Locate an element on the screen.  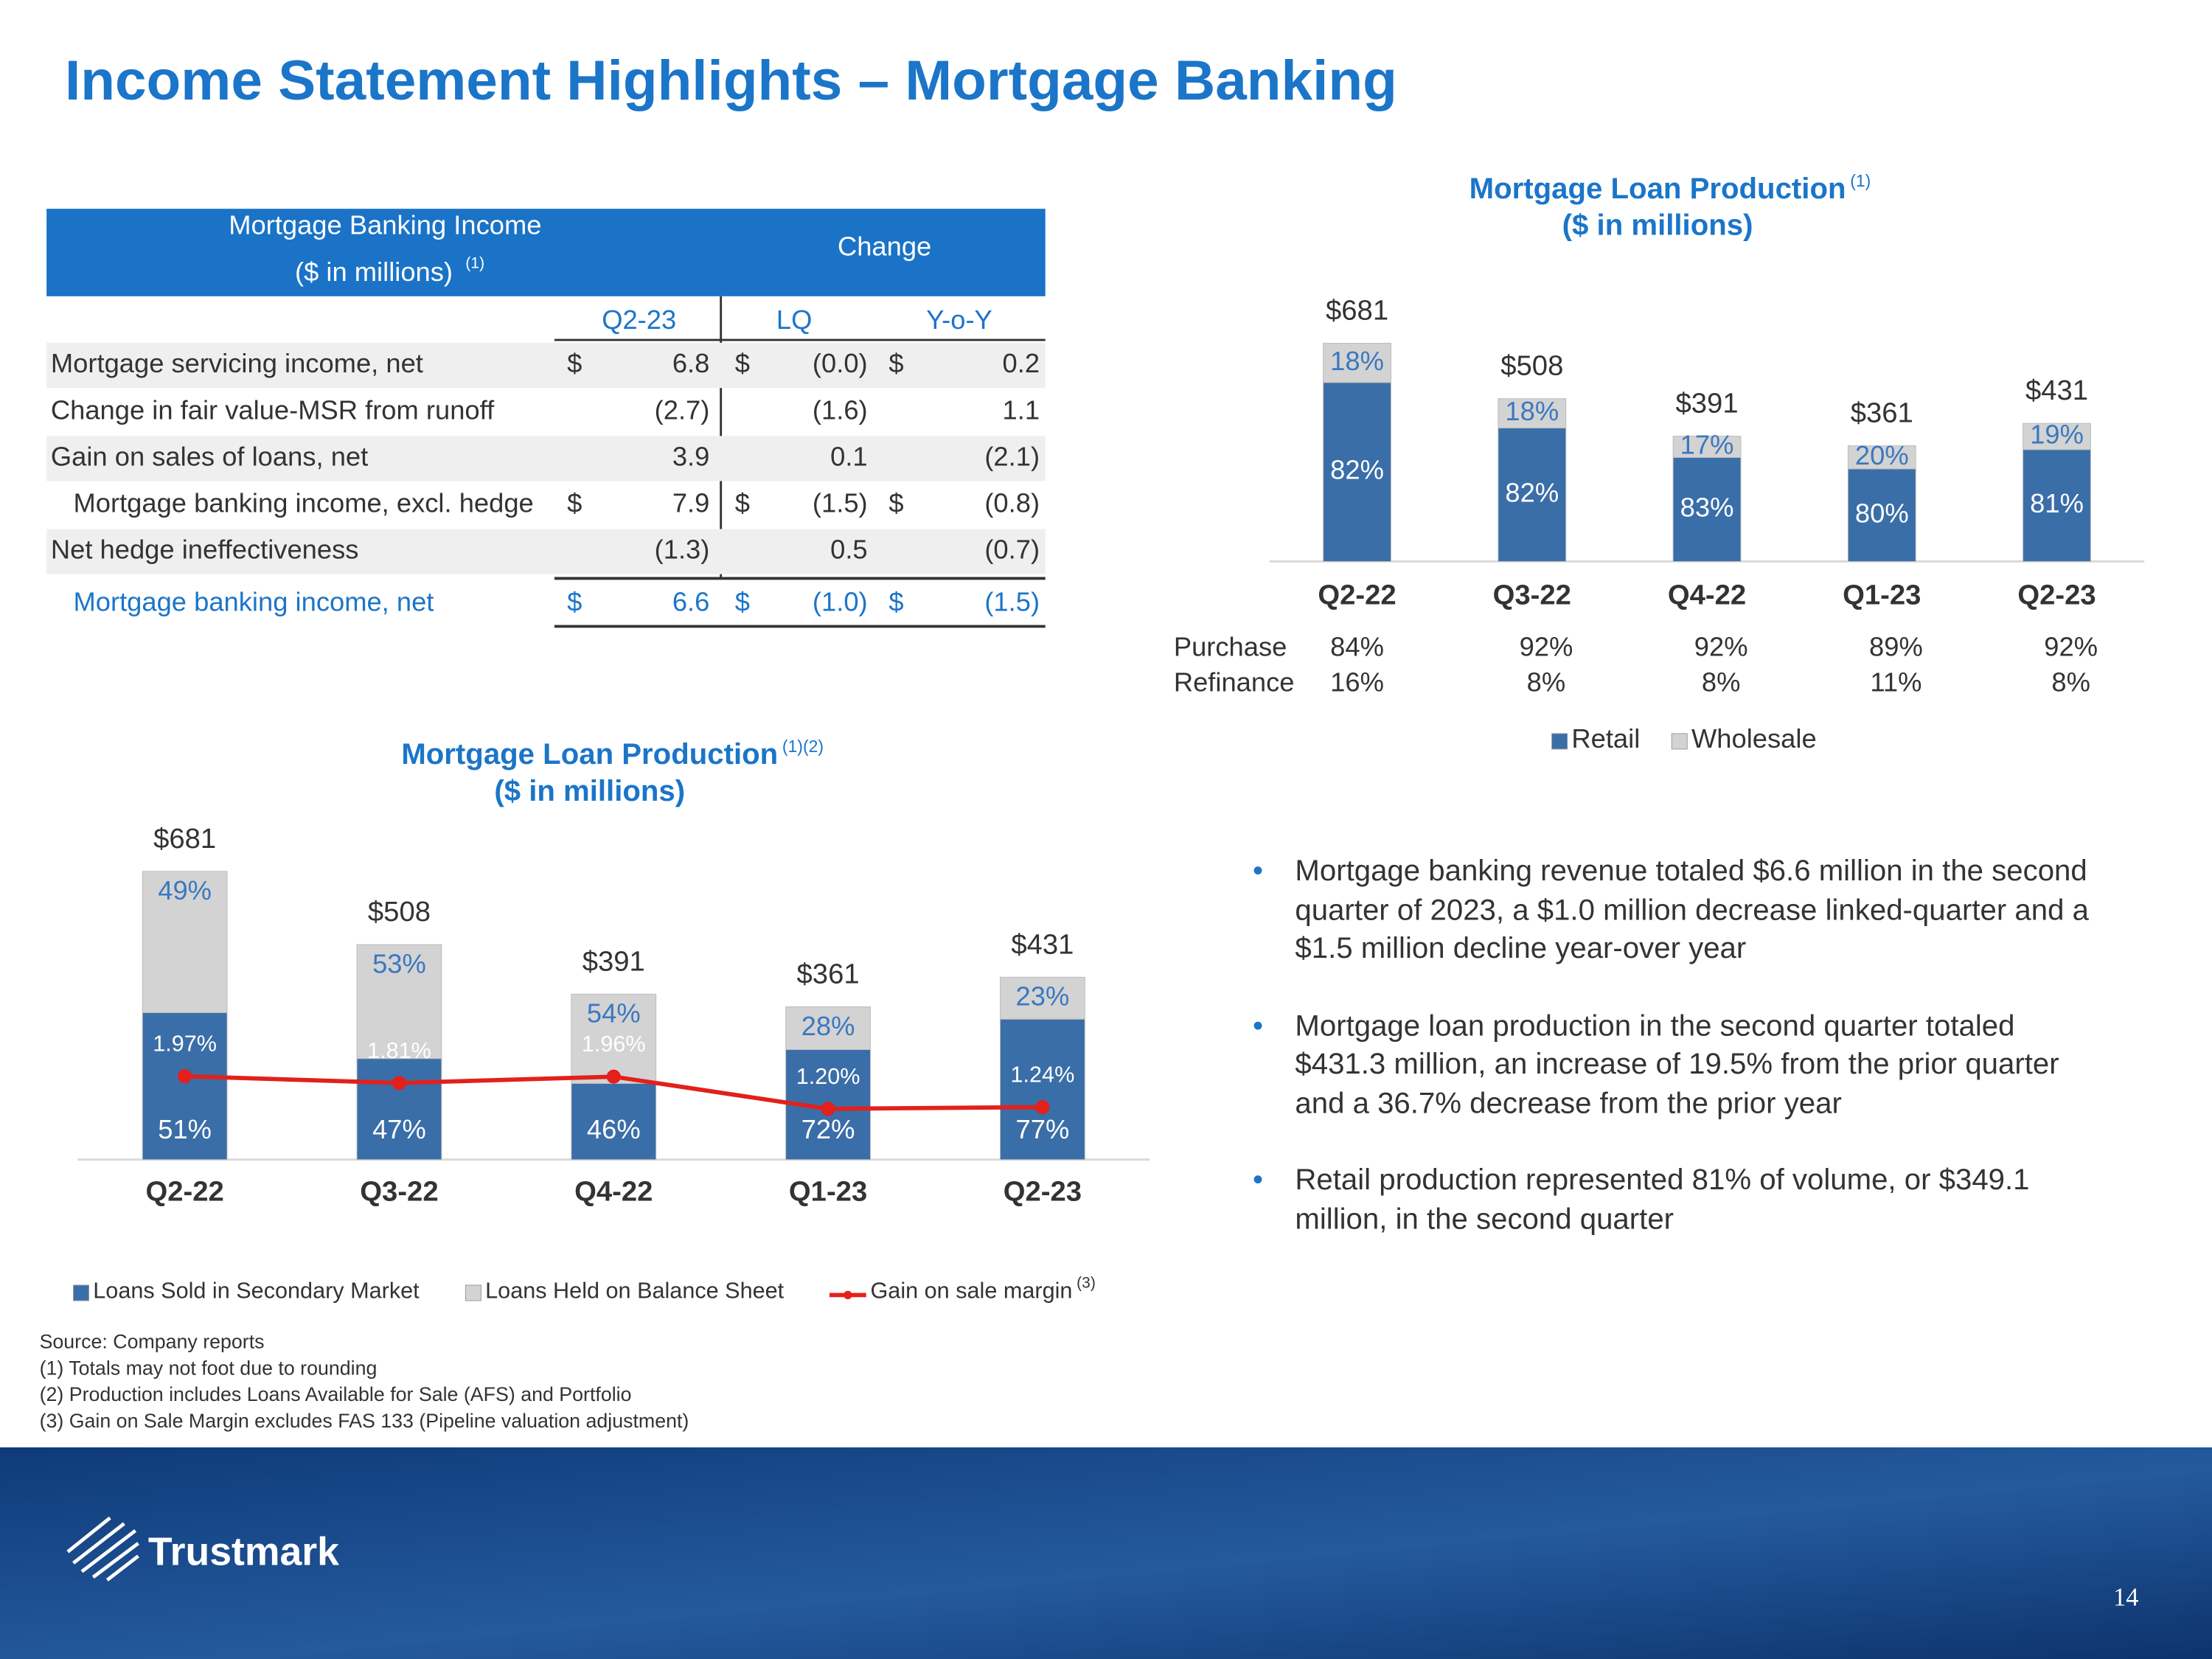
cell-value: (1.6) is located at coordinates (840, 409).